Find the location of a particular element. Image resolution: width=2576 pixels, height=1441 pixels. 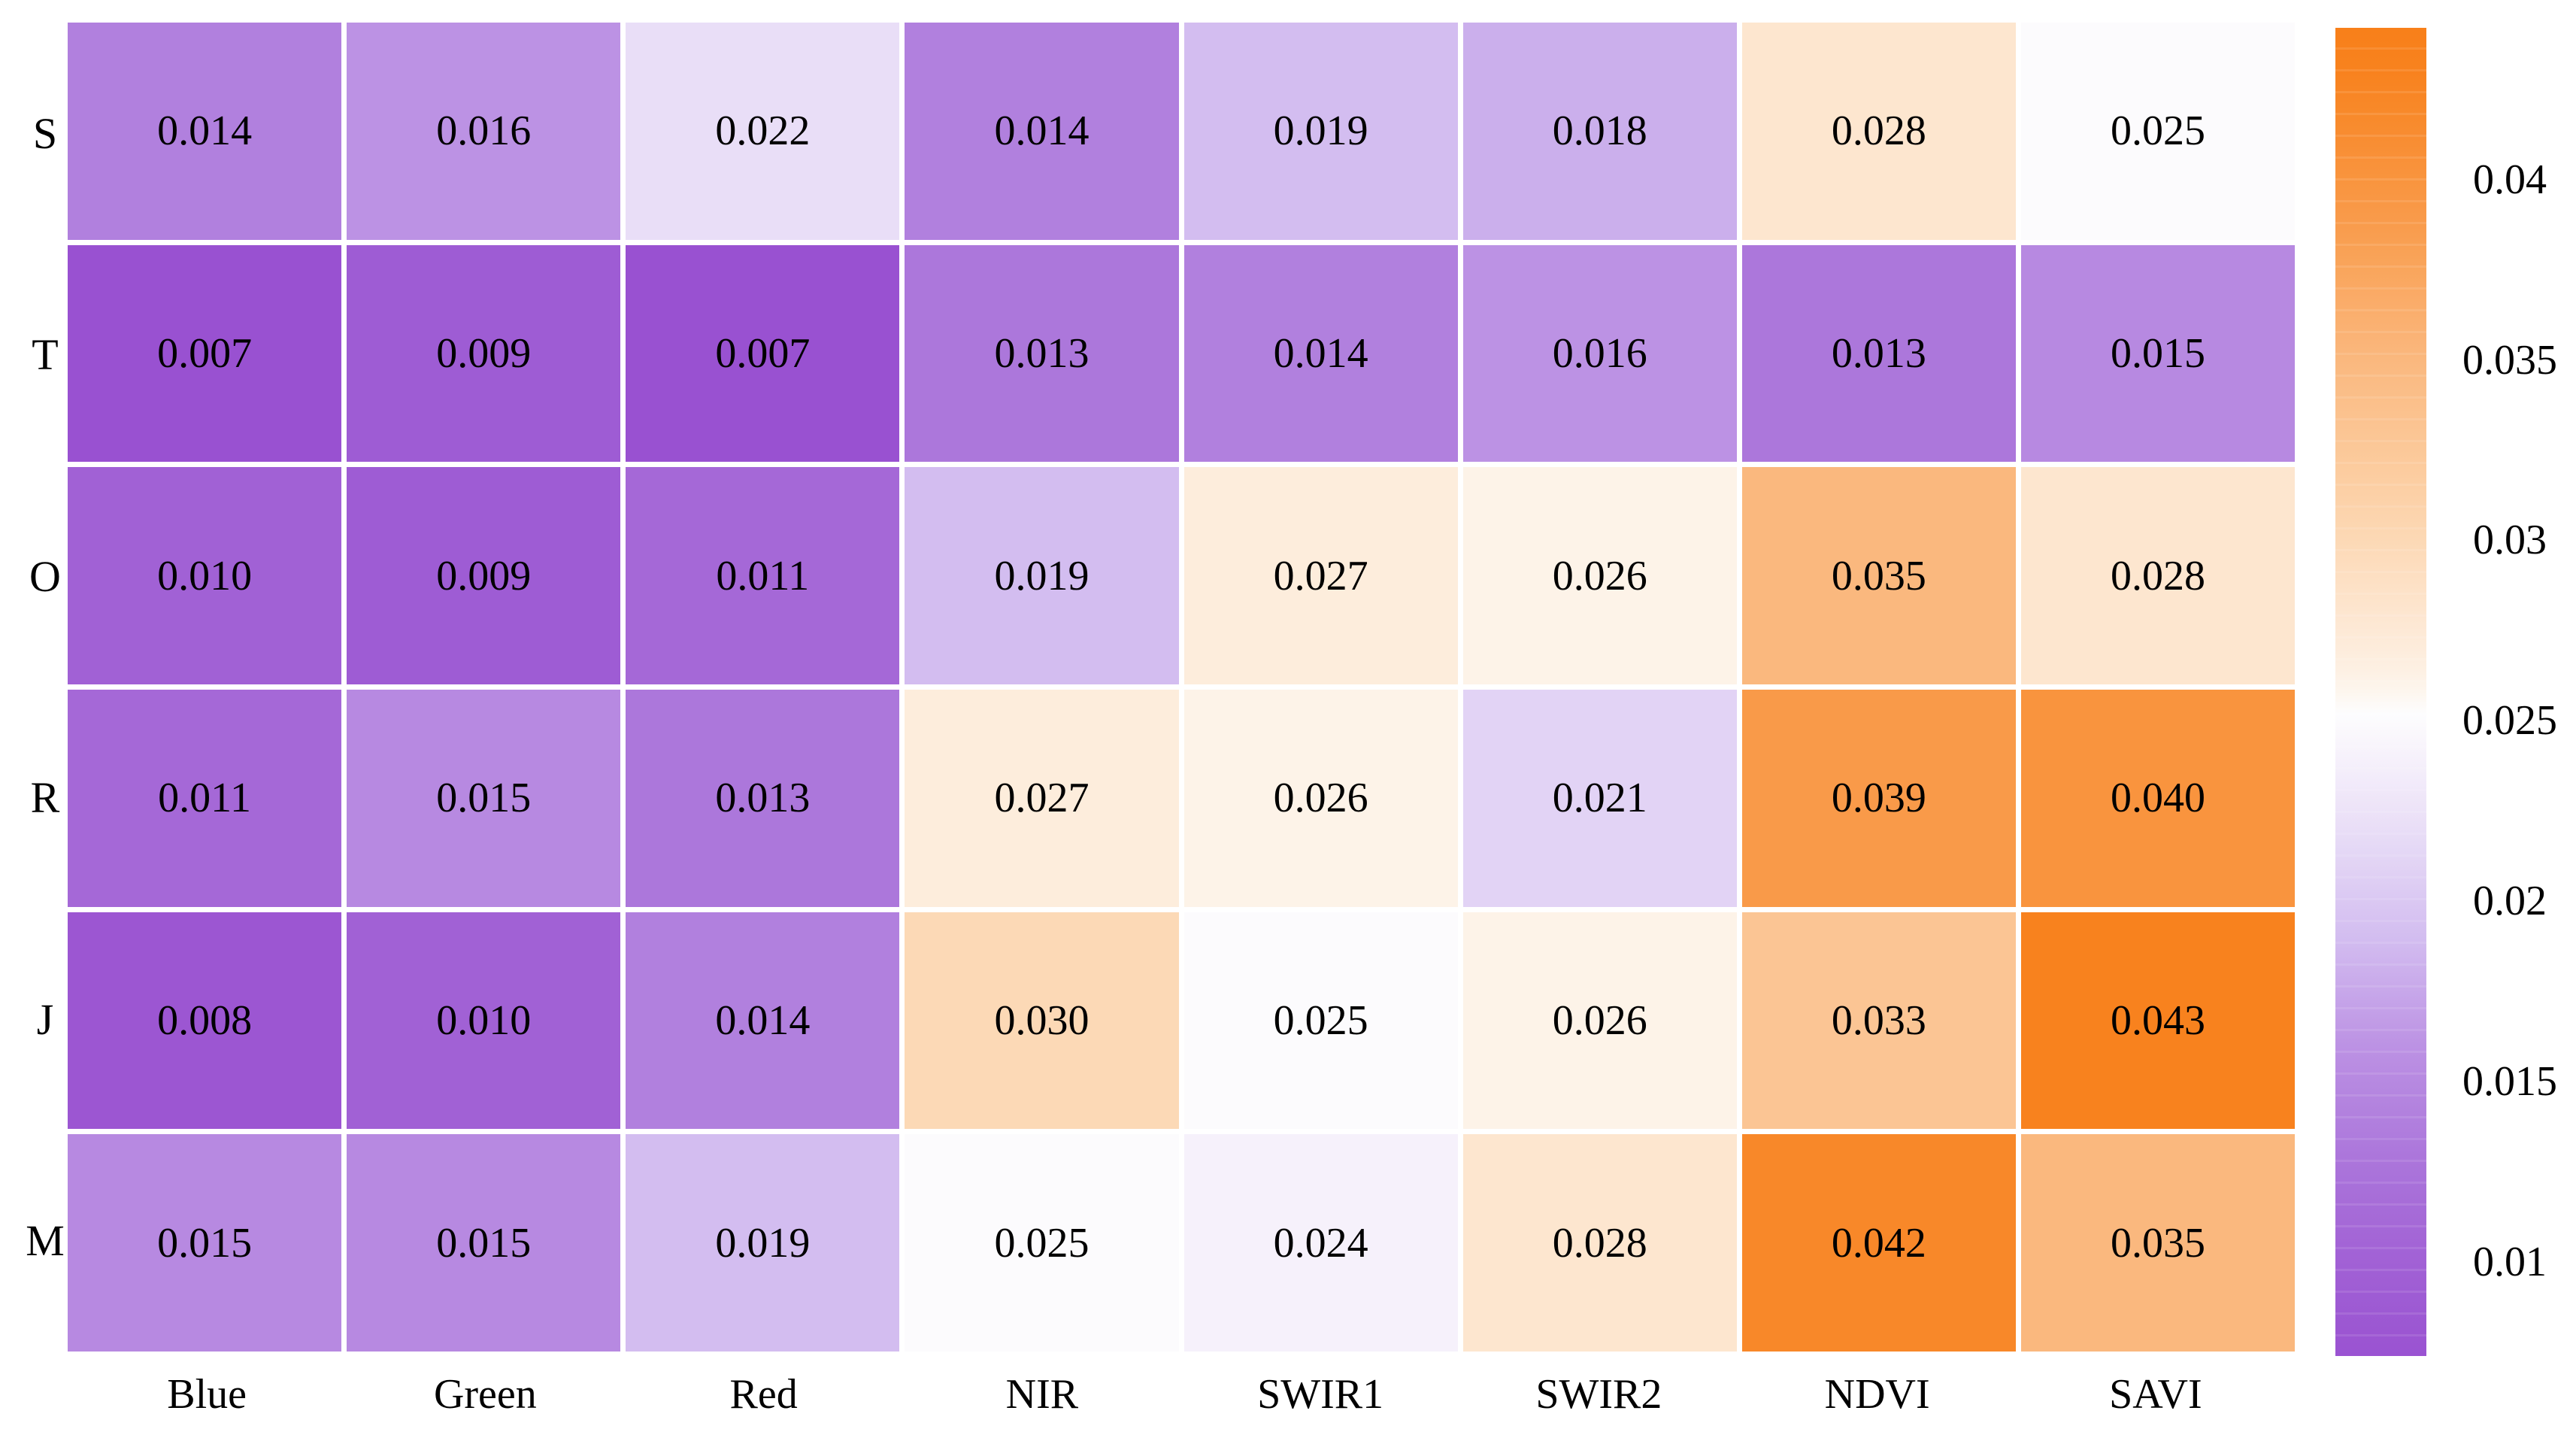

row-label: T is located at coordinates (45, 355).